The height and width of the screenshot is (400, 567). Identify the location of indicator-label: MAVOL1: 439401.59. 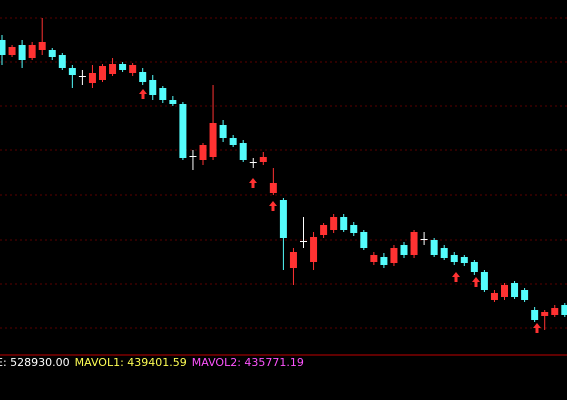
(131, 362).